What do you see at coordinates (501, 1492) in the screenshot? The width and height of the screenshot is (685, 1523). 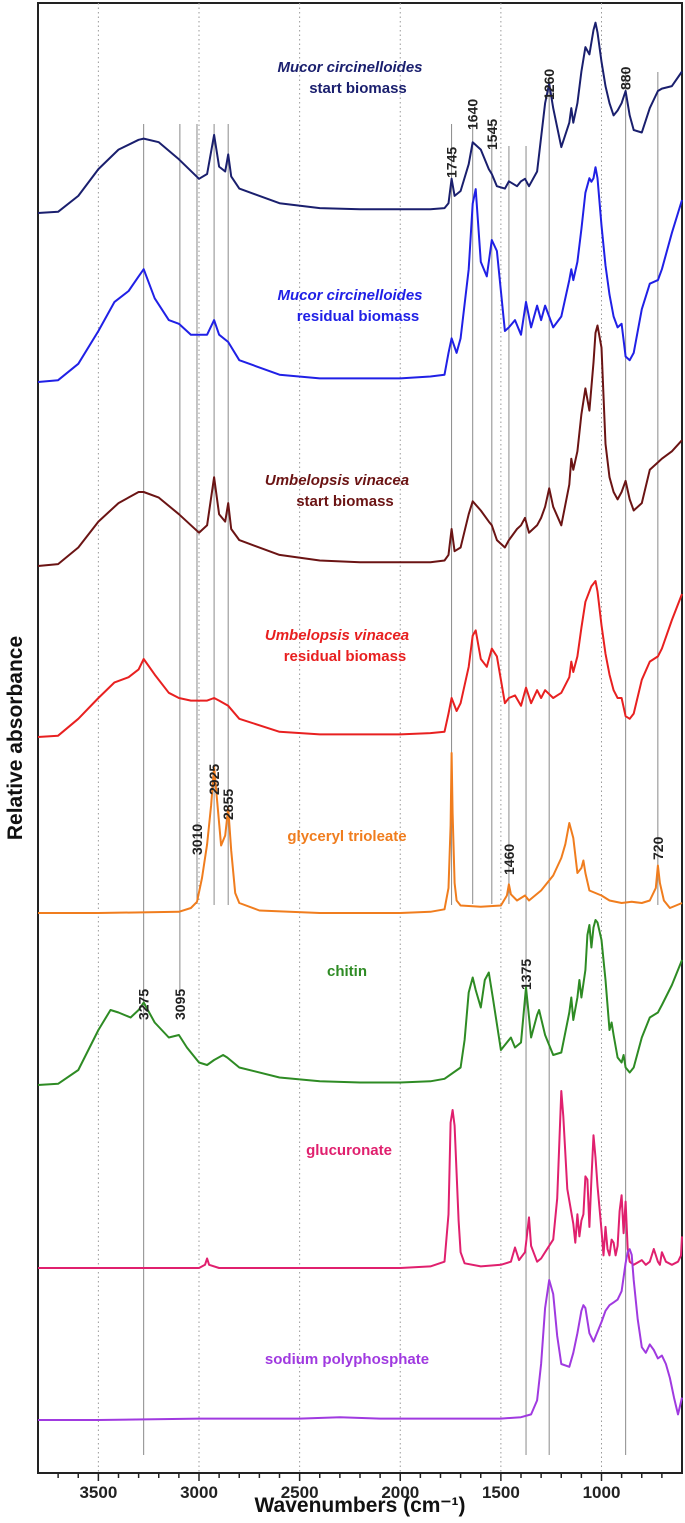 I see `x-tick-label-1500: 1500` at bounding box center [501, 1492].